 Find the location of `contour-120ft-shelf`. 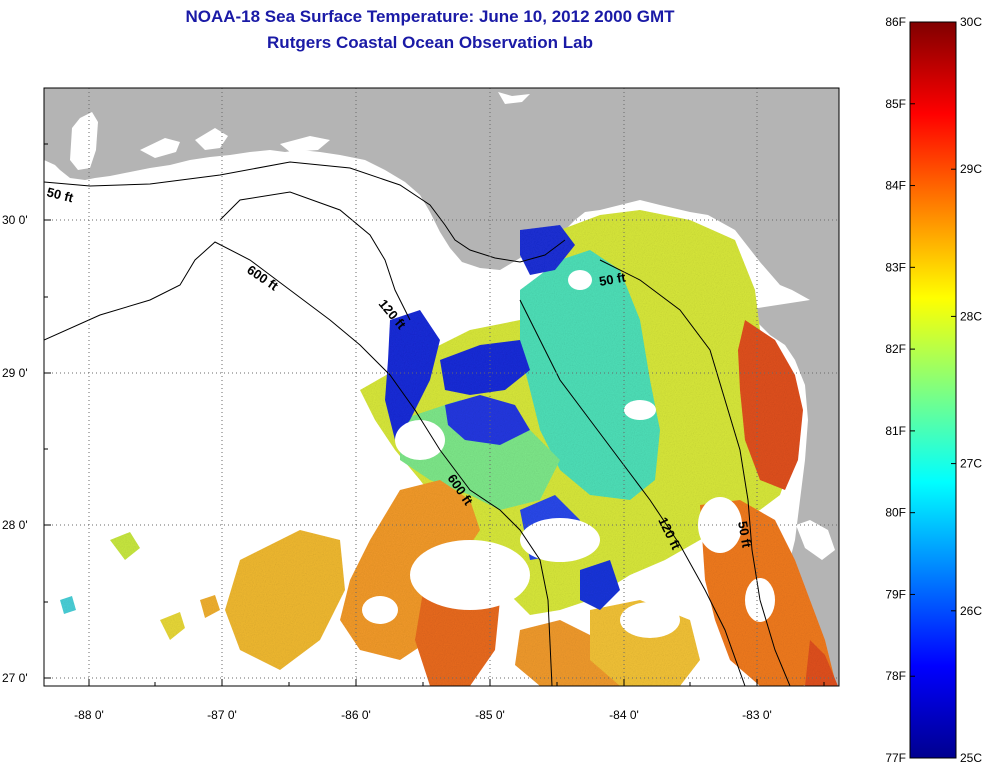

contour-120ft-shelf is located at coordinates (632, 492).